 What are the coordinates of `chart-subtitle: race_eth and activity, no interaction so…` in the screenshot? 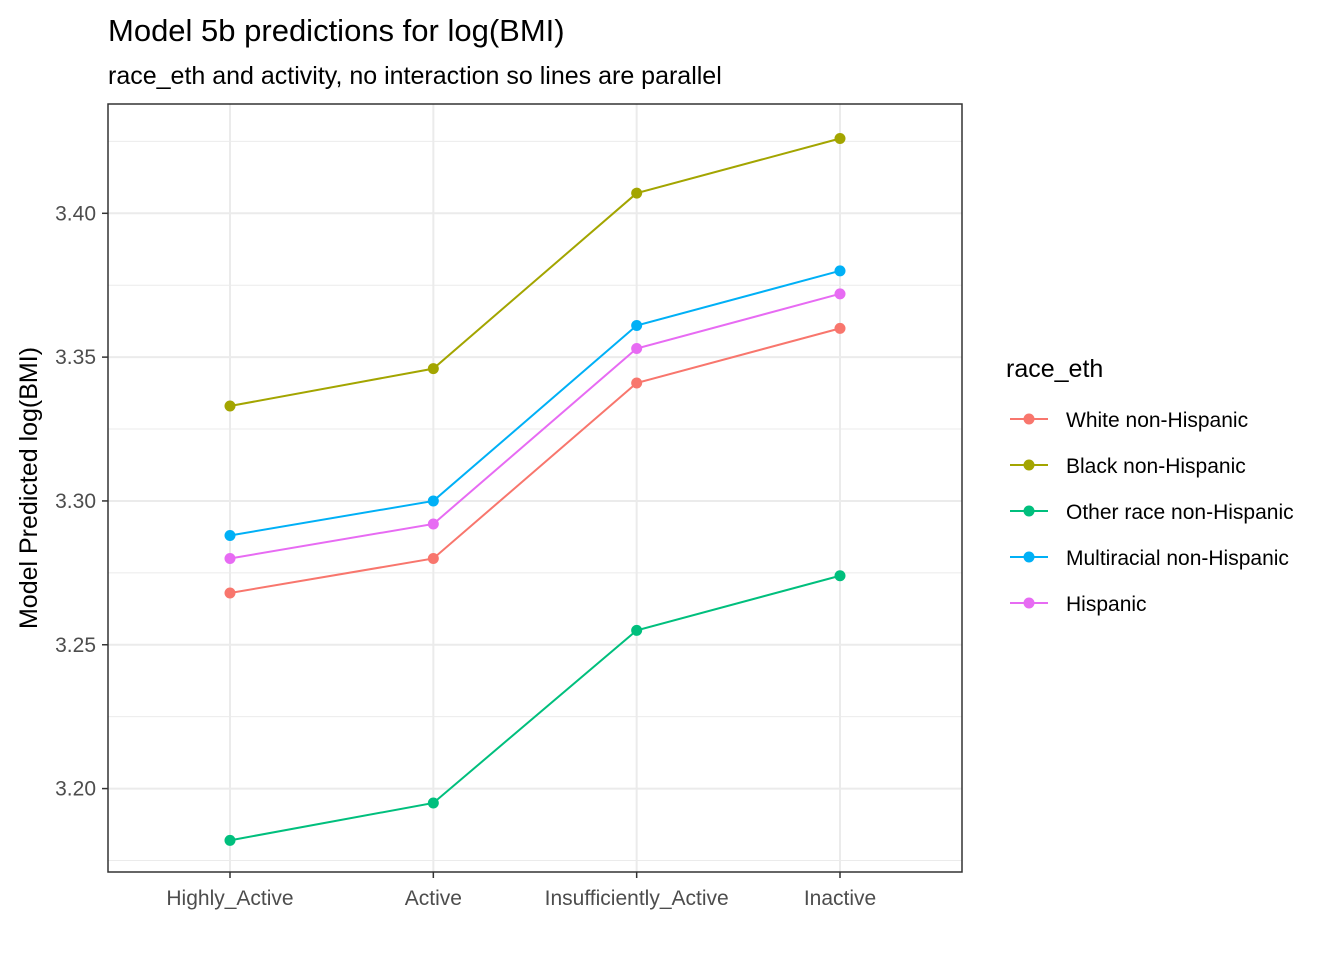 It's located at (415, 76).